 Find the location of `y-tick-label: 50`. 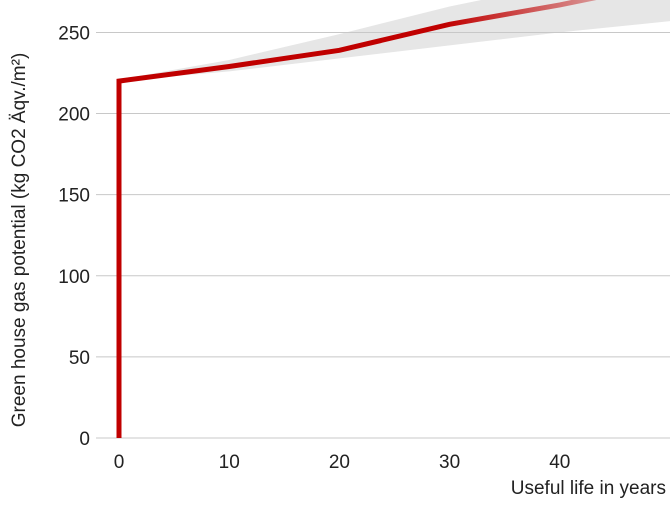

y-tick-label: 50 is located at coordinates (79, 358).